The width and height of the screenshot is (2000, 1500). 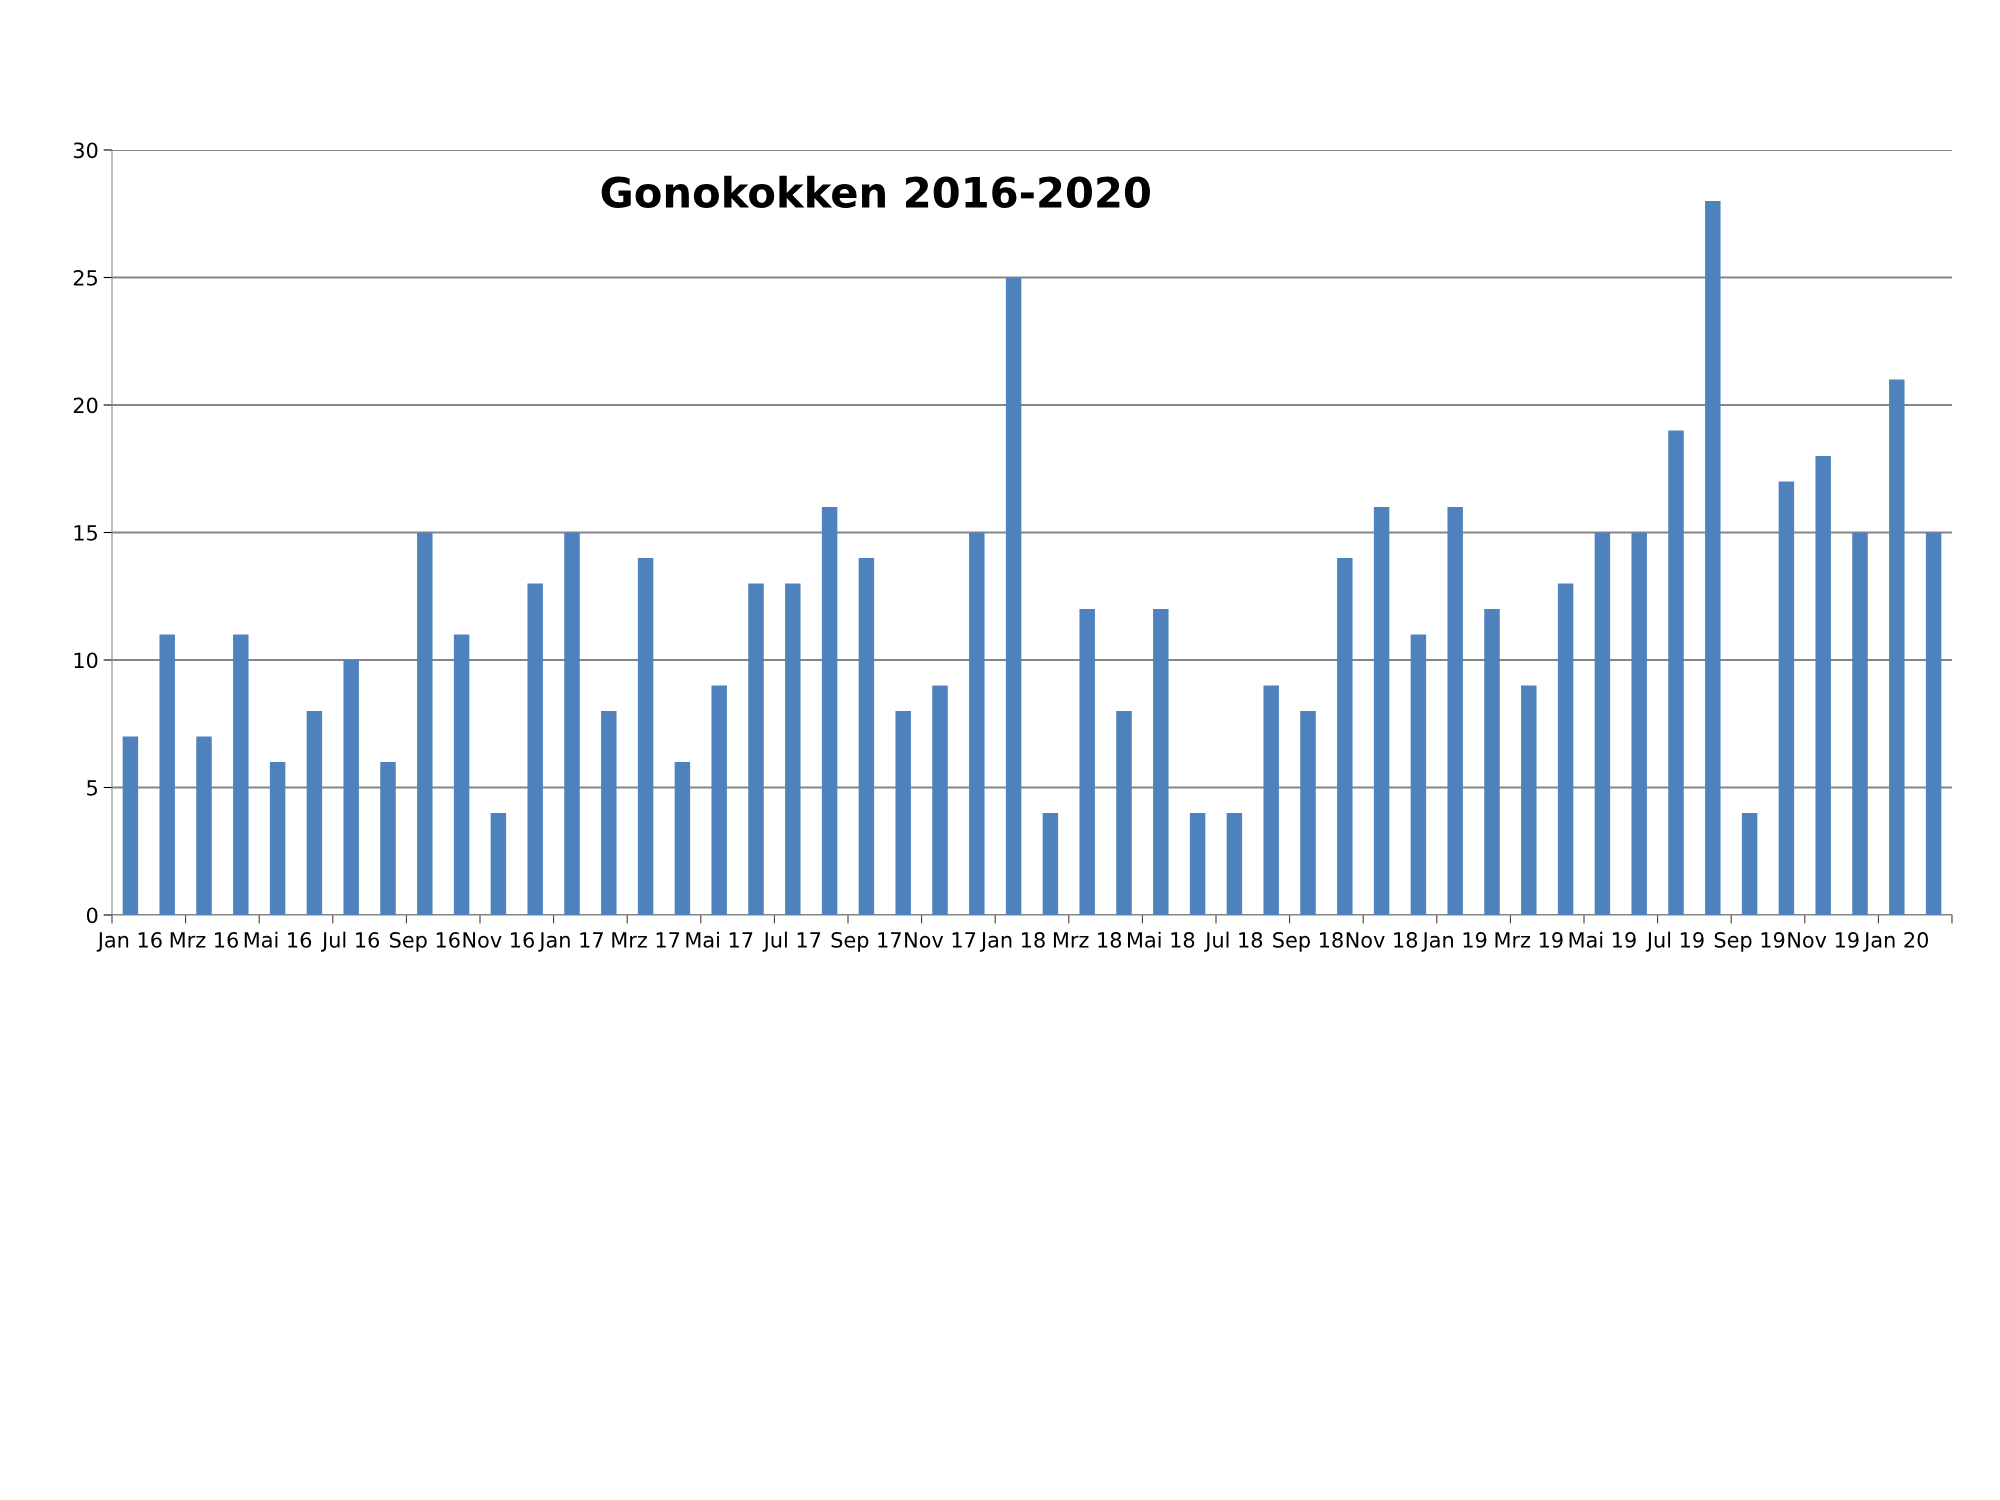 What do you see at coordinates (1233, 941) in the screenshot?
I see `x-tick-label: Jul 18` at bounding box center [1233, 941].